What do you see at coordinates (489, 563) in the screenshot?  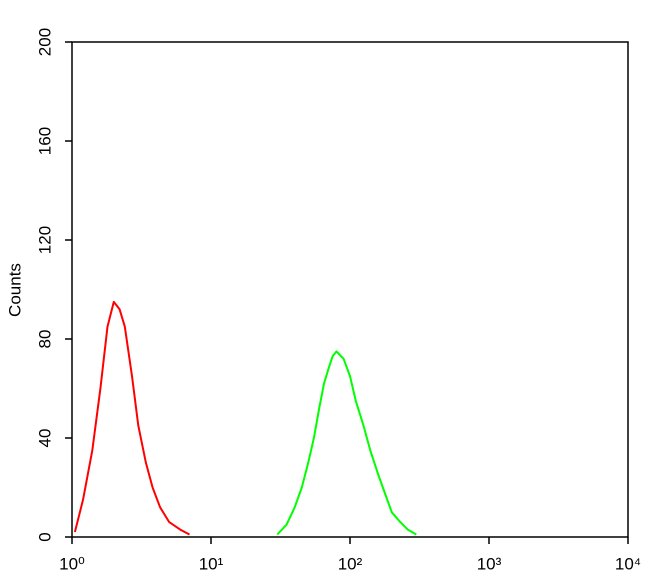 I see `x-tick-label: 10³` at bounding box center [489, 563].